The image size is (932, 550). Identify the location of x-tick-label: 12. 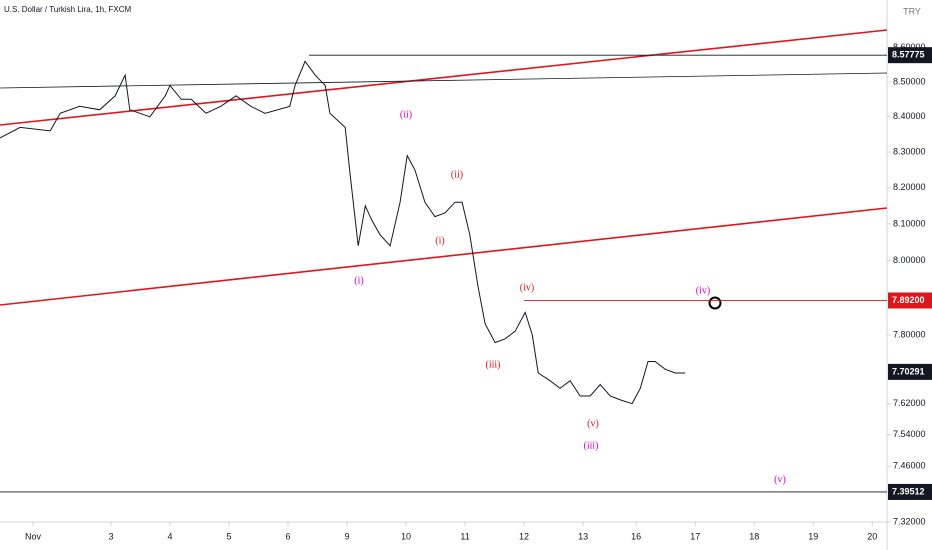
(524, 536).